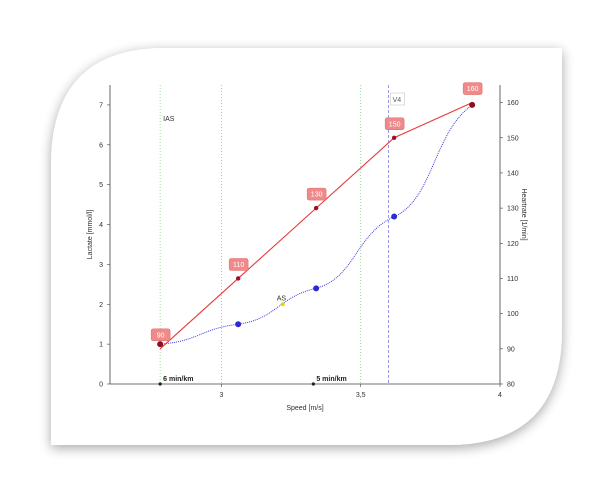  I want to click on y-left-tick-label: 4, so click(101, 225).